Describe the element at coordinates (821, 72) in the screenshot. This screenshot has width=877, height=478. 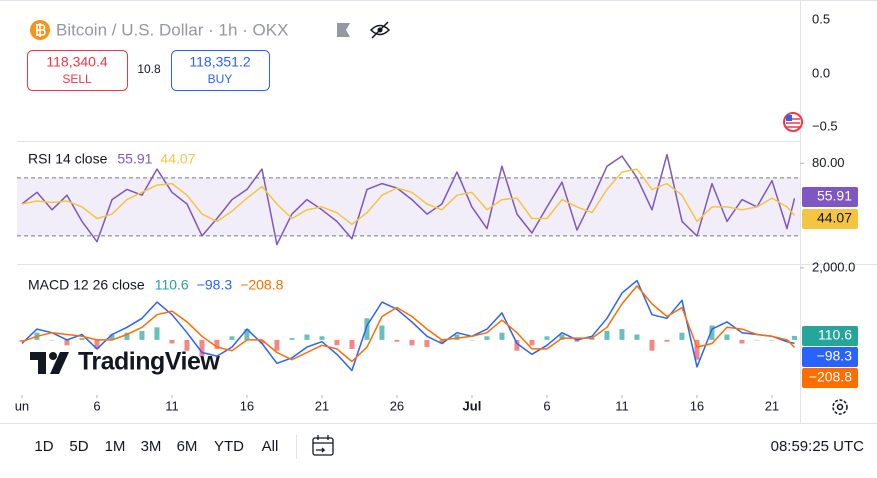
I see `price-scale-label: 0.0` at that location.